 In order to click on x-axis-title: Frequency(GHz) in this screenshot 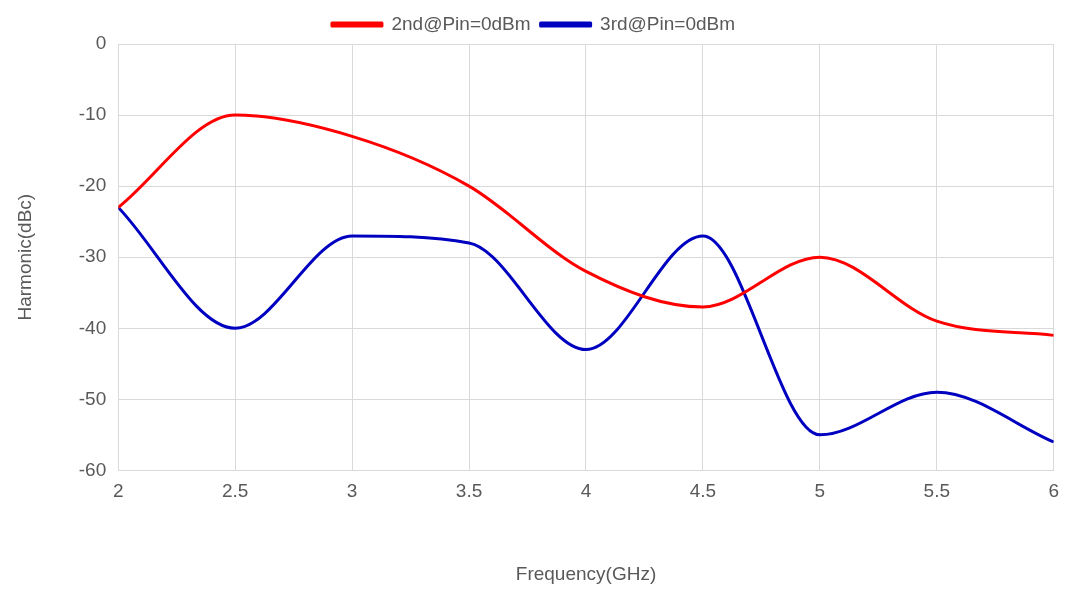, I will do `click(586, 573)`.